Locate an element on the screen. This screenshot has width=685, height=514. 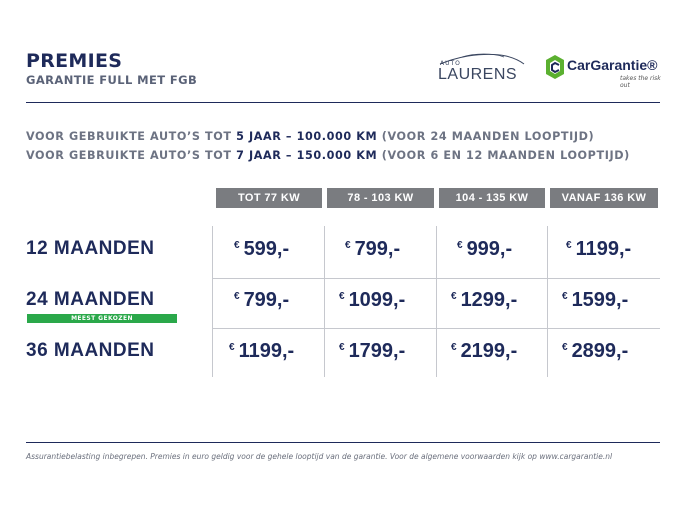
cargarantie-mark-icon is located at coordinates (555, 67).